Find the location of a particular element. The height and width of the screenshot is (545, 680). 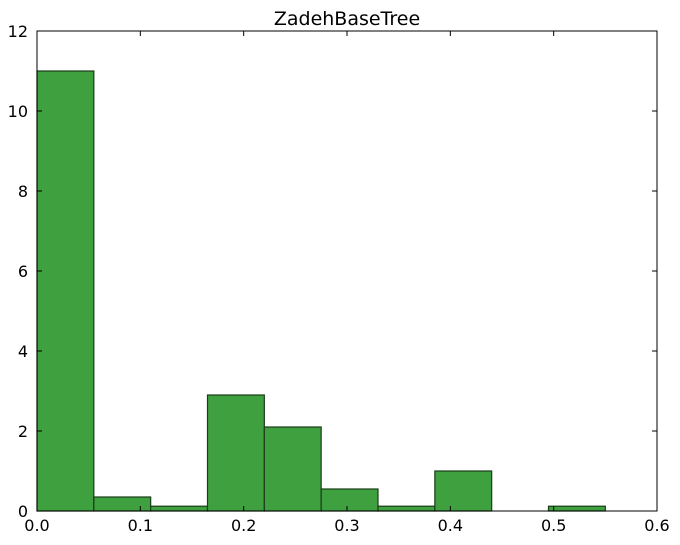

x-tick-label-6: 0.6 is located at coordinates (656, 525).